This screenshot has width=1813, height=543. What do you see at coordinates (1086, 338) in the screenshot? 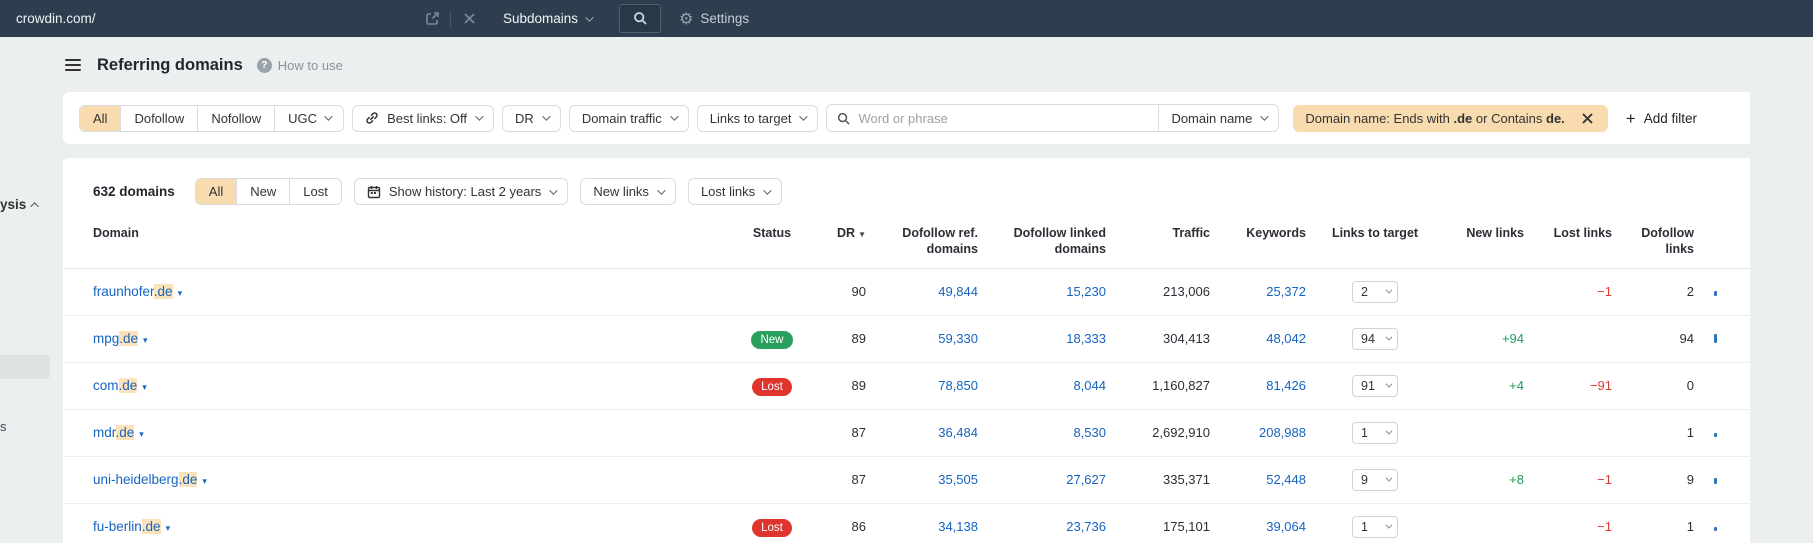
I see `dofollow-linked-domains-link: 18,333` at bounding box center [1086, 338].